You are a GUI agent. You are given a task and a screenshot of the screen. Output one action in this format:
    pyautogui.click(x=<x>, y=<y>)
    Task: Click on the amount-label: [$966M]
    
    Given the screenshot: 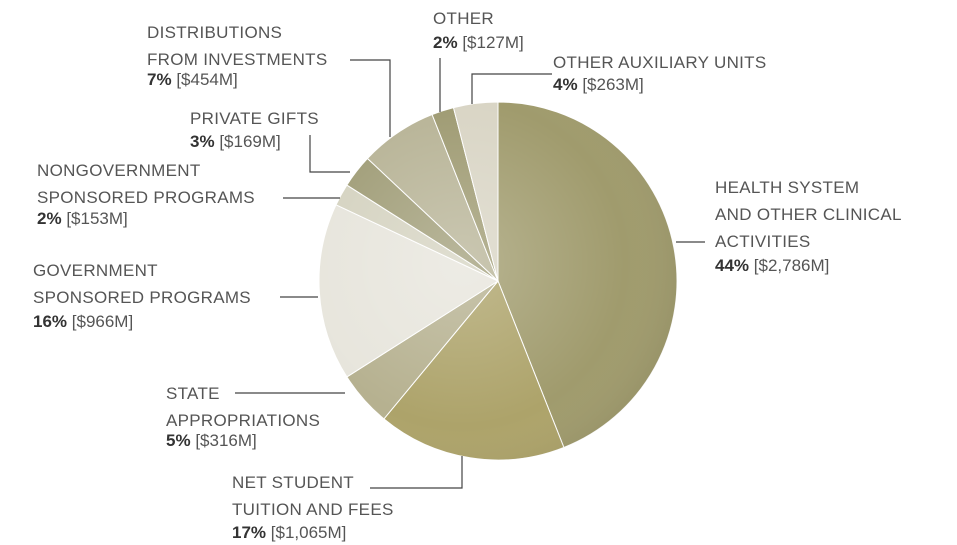 What is the action you would take?
    pyautogui.click(x=102, y=321)
    